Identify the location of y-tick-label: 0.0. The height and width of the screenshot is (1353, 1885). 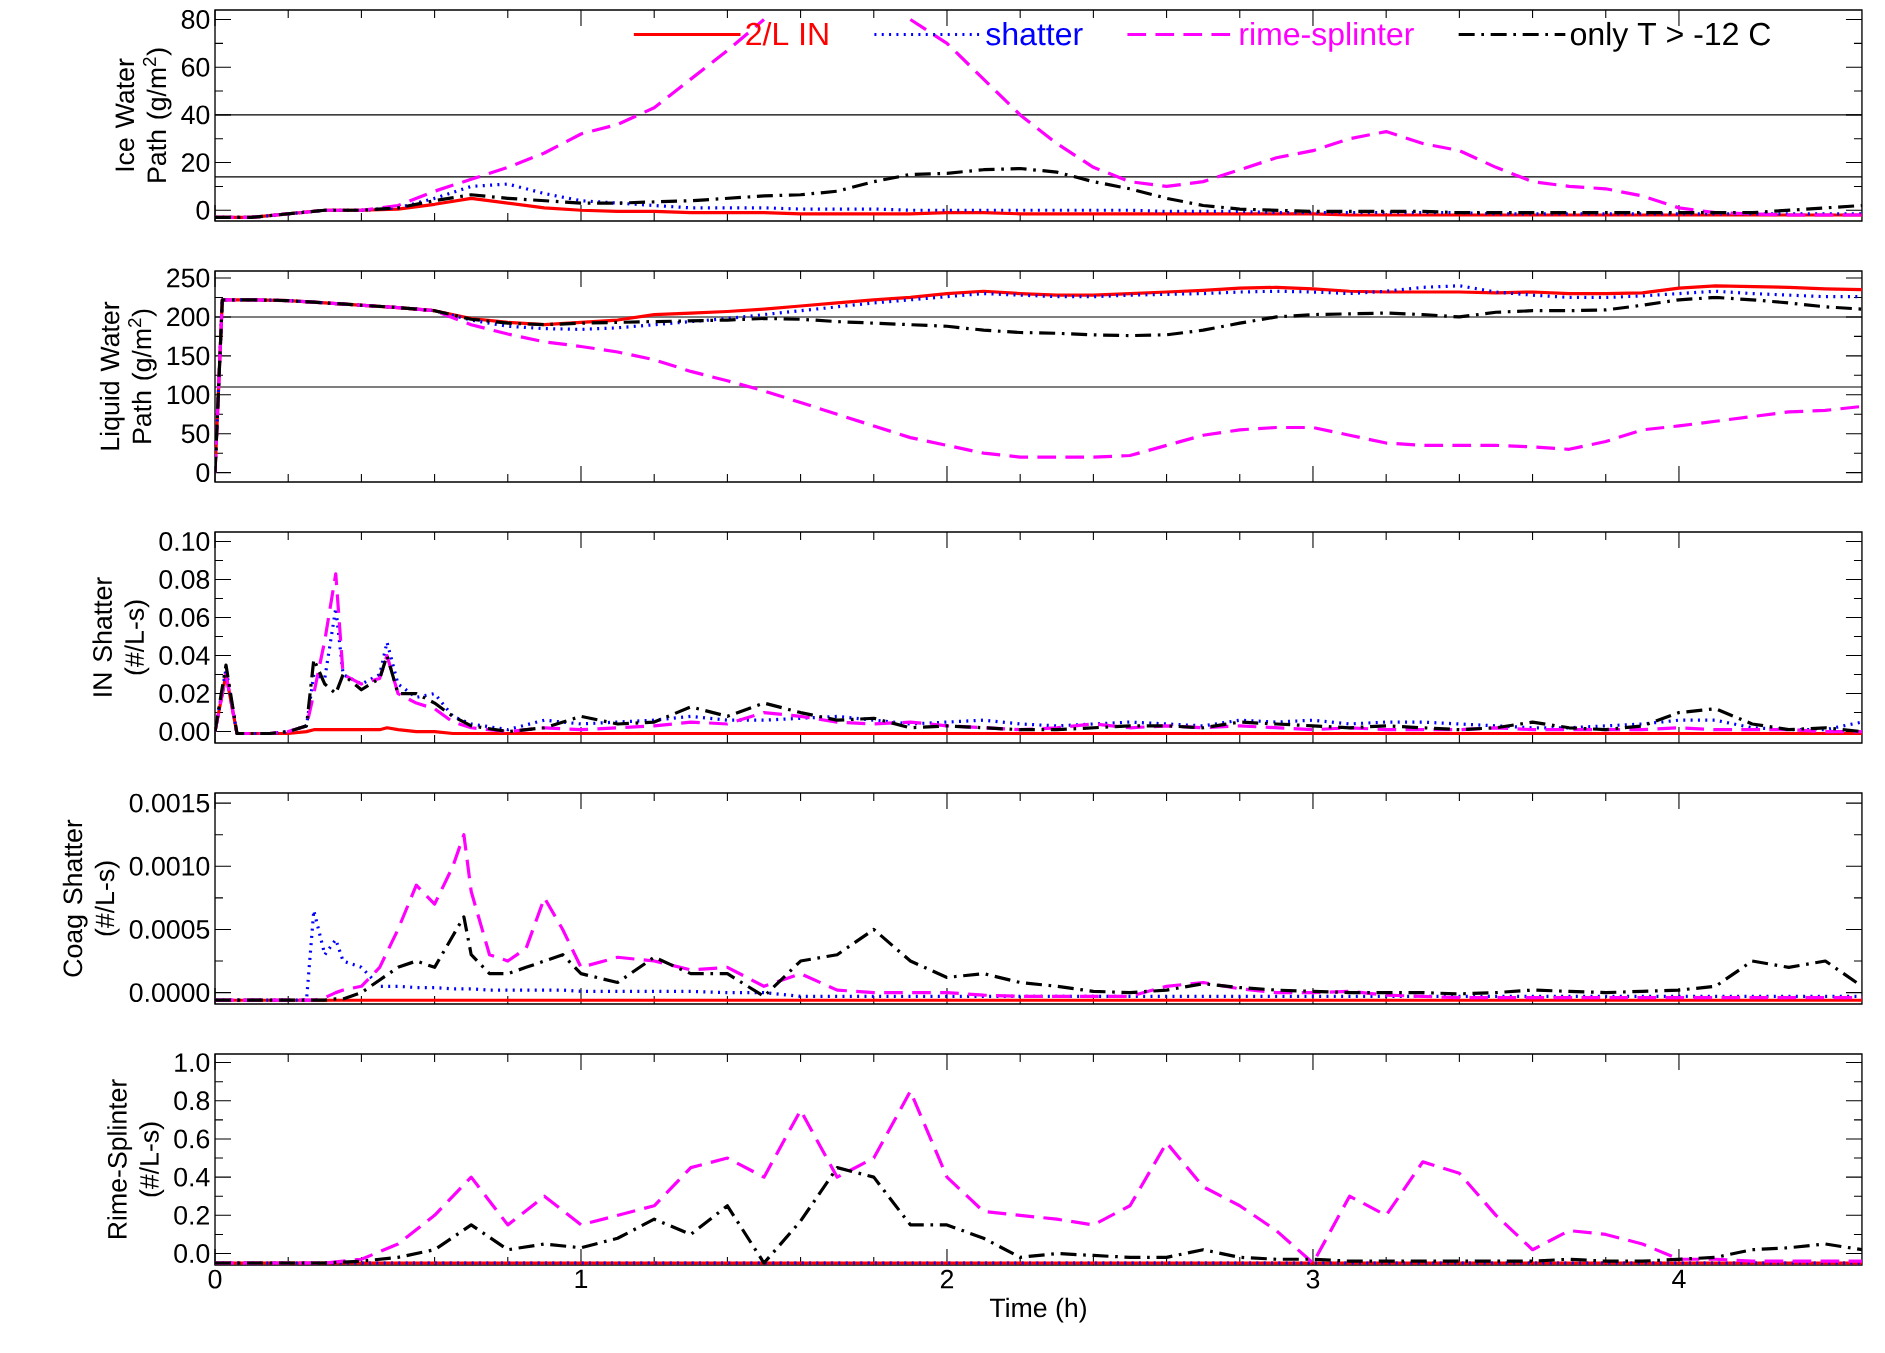
(192, 1253).